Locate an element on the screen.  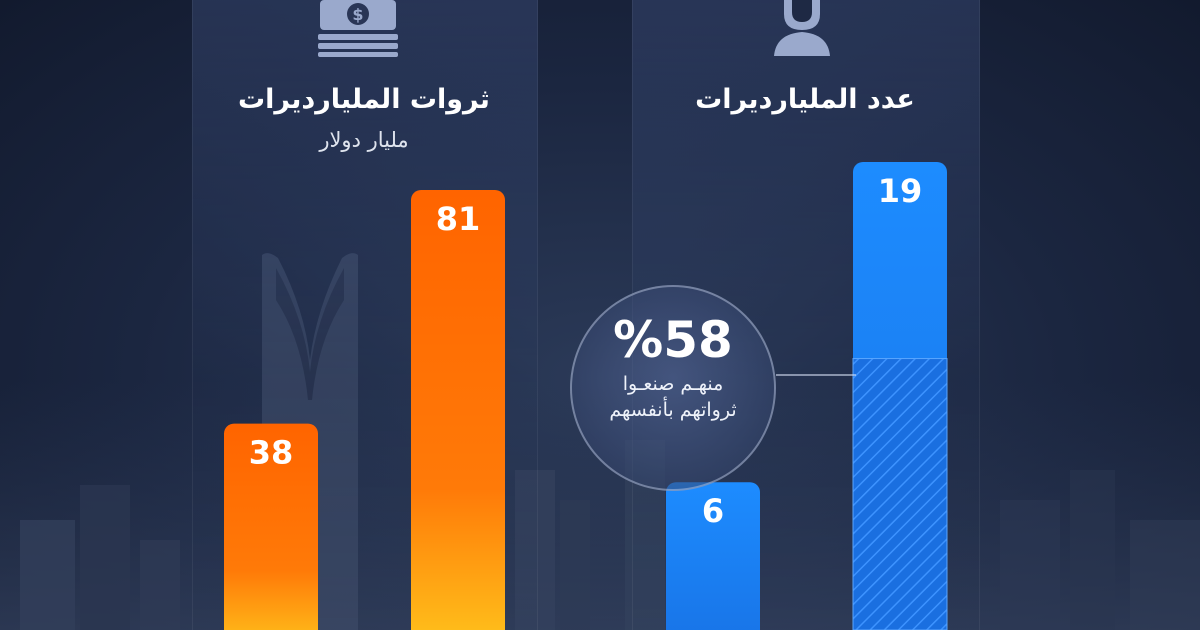
self-made-annotation: %58 منهـم صنعـوا ثرواتهم بأنفسهم is located at coordinates (673, 388).